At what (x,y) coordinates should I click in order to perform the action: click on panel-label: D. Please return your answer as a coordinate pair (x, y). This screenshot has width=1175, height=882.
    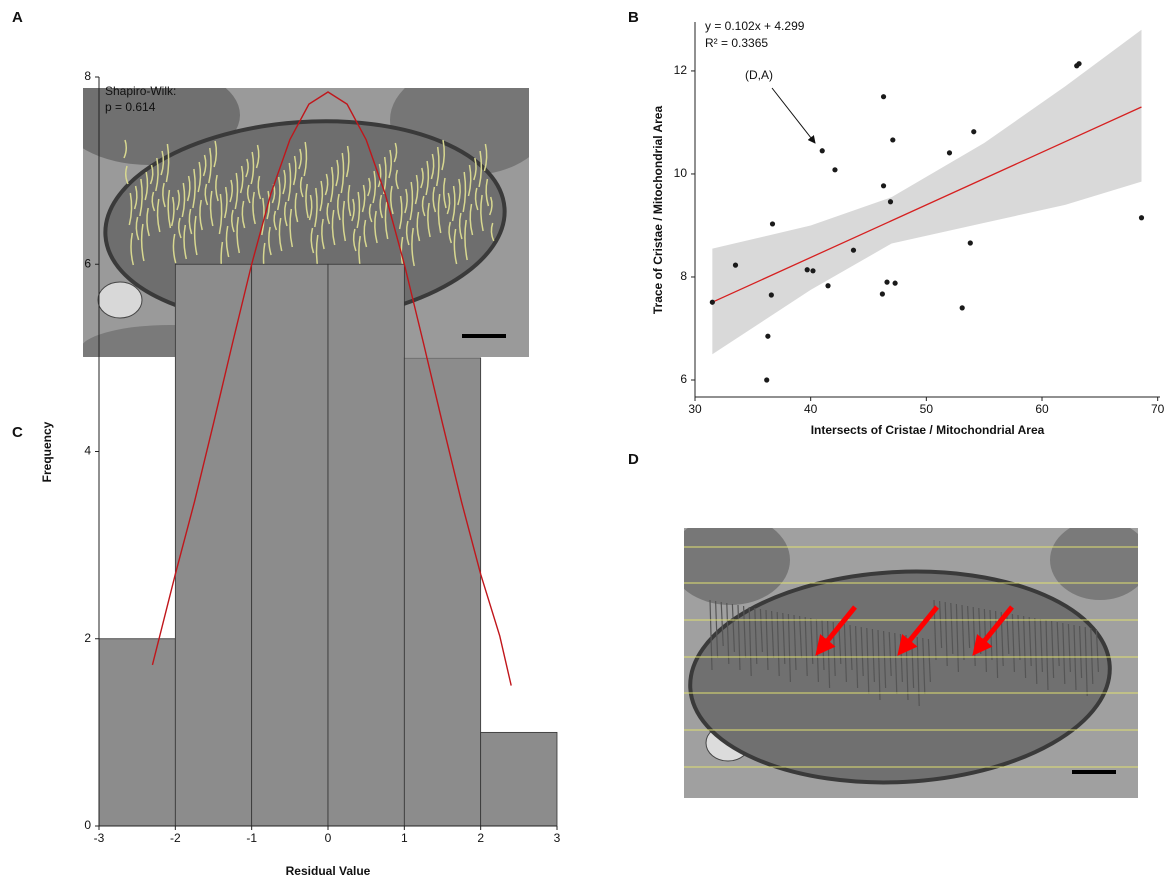
    Looking at the image, I should click on (633, 459).